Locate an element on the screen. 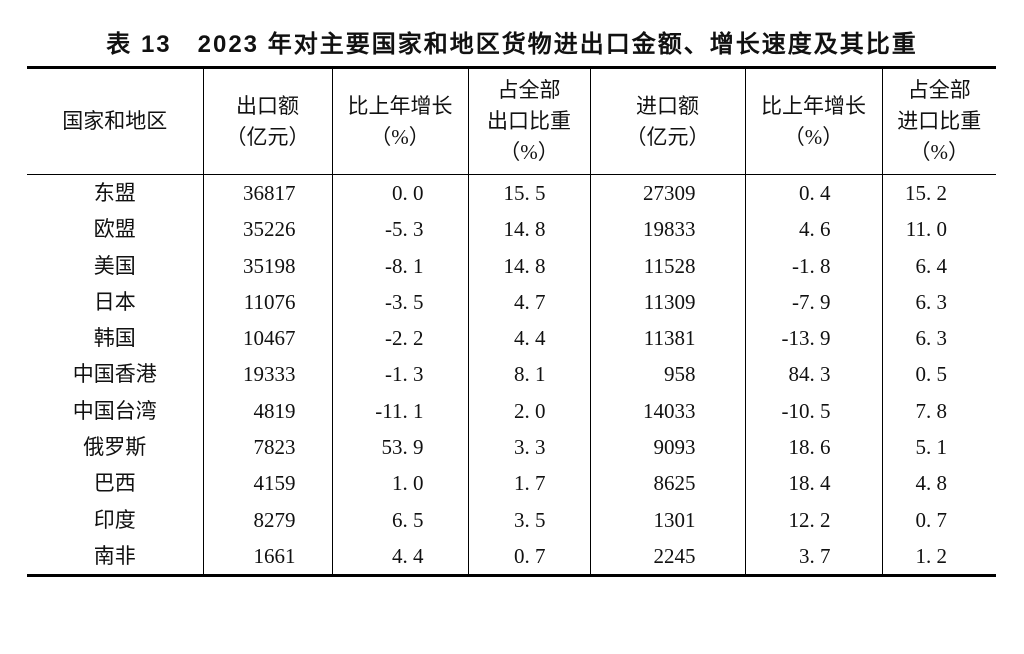  table-row: 日本 11076 -3. 5 4. 7 11309 -7. 9 6. 3 is located at coordinates (511, 302).